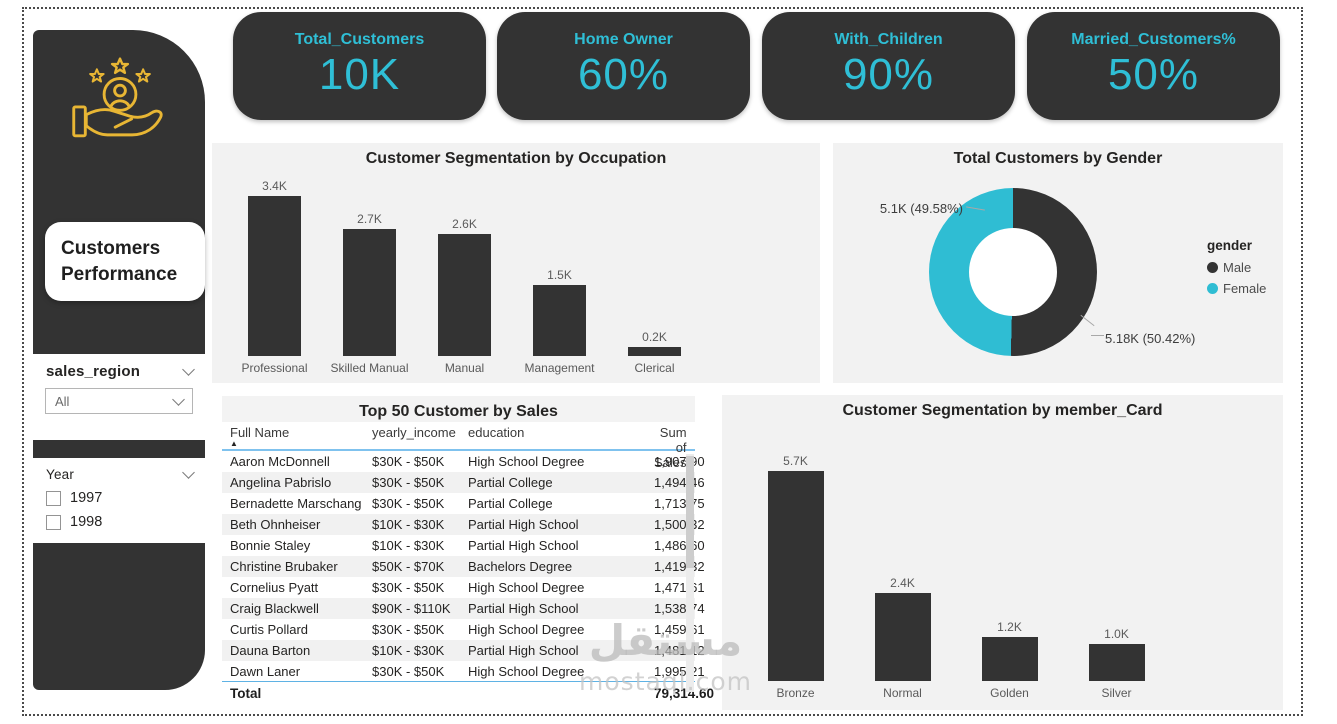 The image size is (1337, 724). What do you see at coordinates (1153, 39) in the screenshot?
I see `kpi-label: Married_Customers%` at bounding box center [1153, 39].